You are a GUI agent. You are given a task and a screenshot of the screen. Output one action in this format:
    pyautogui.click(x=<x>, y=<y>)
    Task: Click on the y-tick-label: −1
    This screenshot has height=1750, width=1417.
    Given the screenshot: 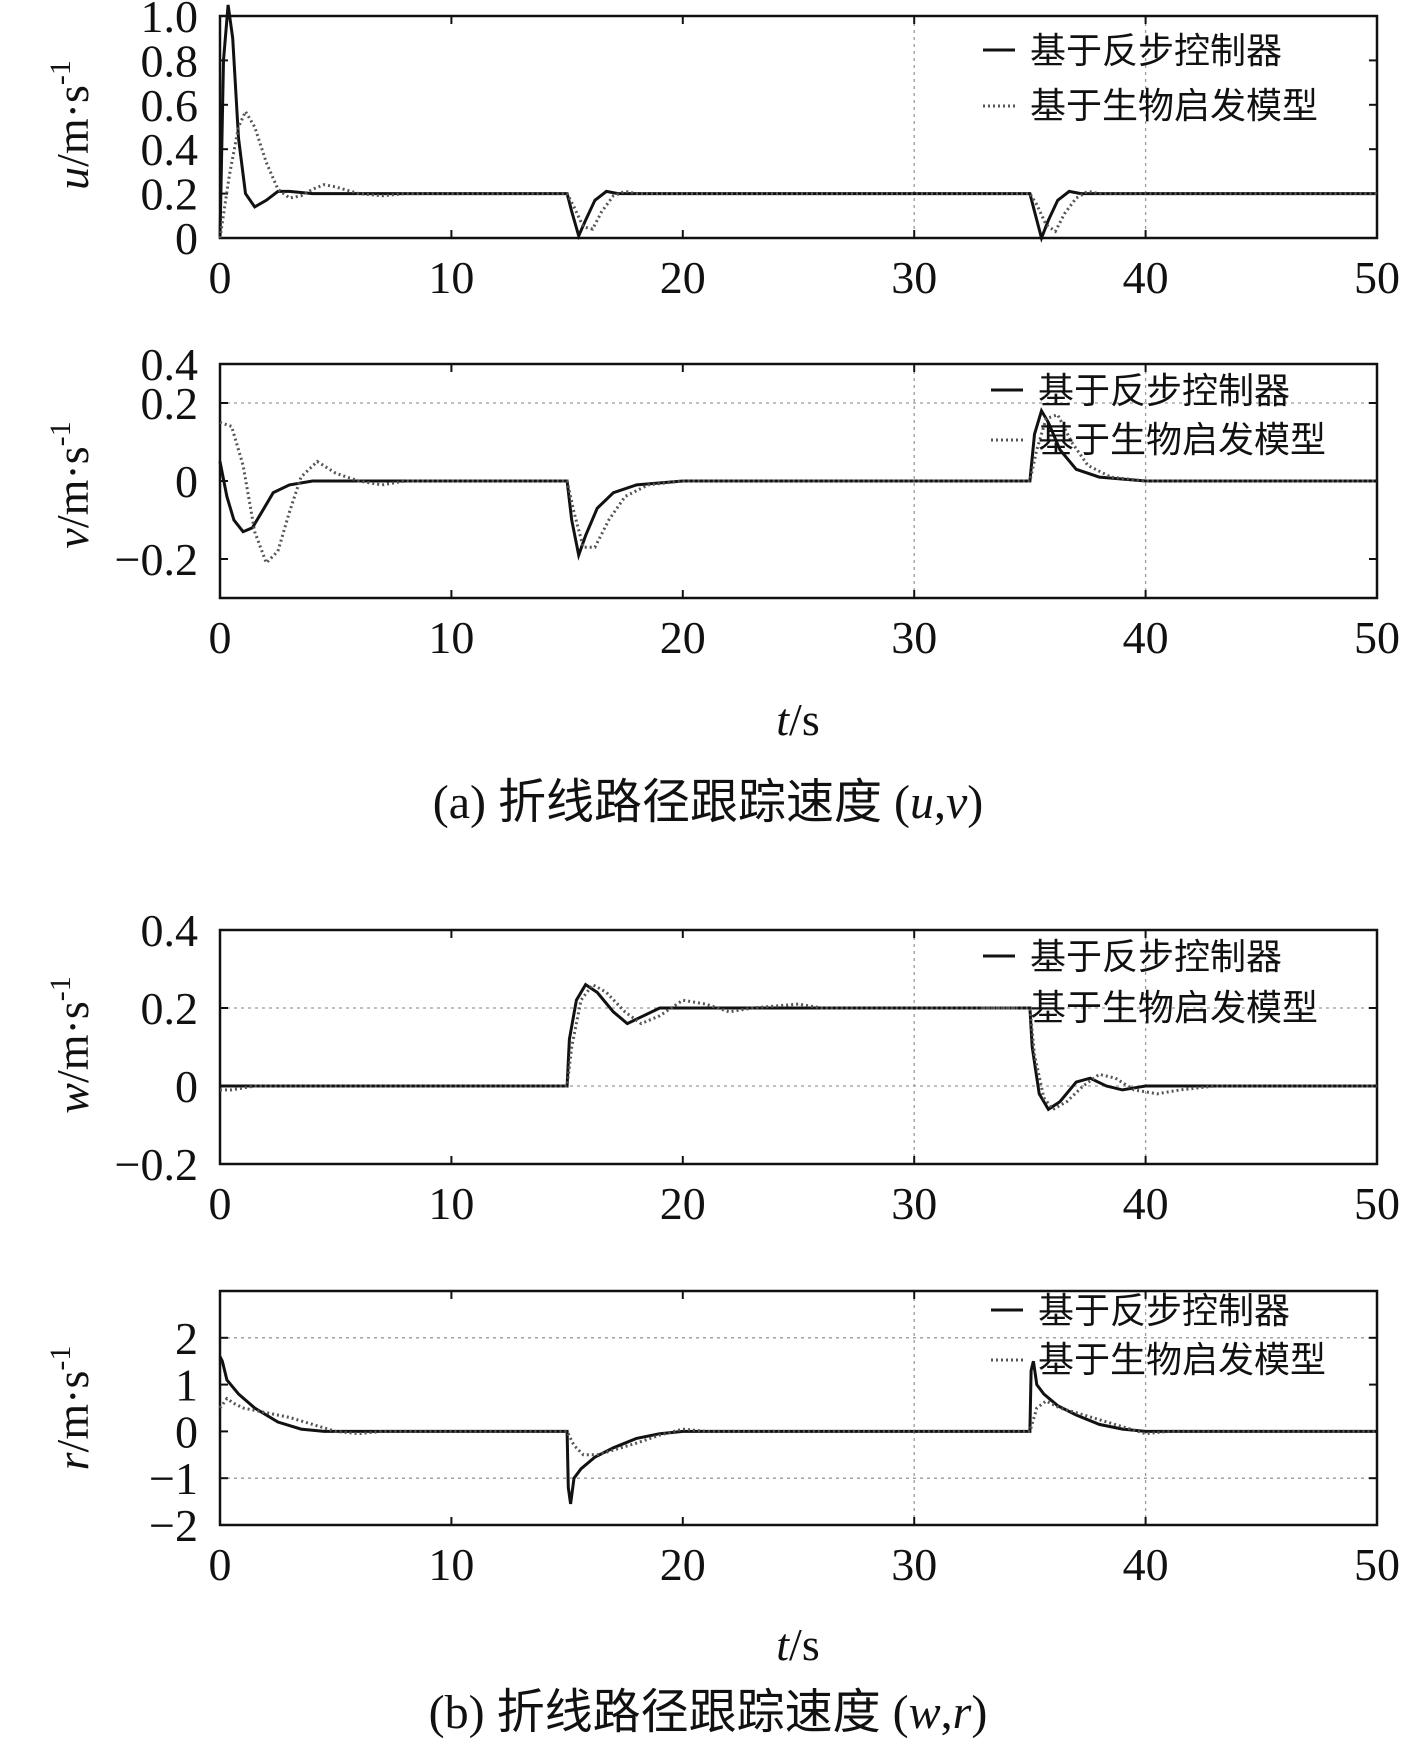 What is the action you would take?
    pyautogui.click(x=173, y=1478)
    